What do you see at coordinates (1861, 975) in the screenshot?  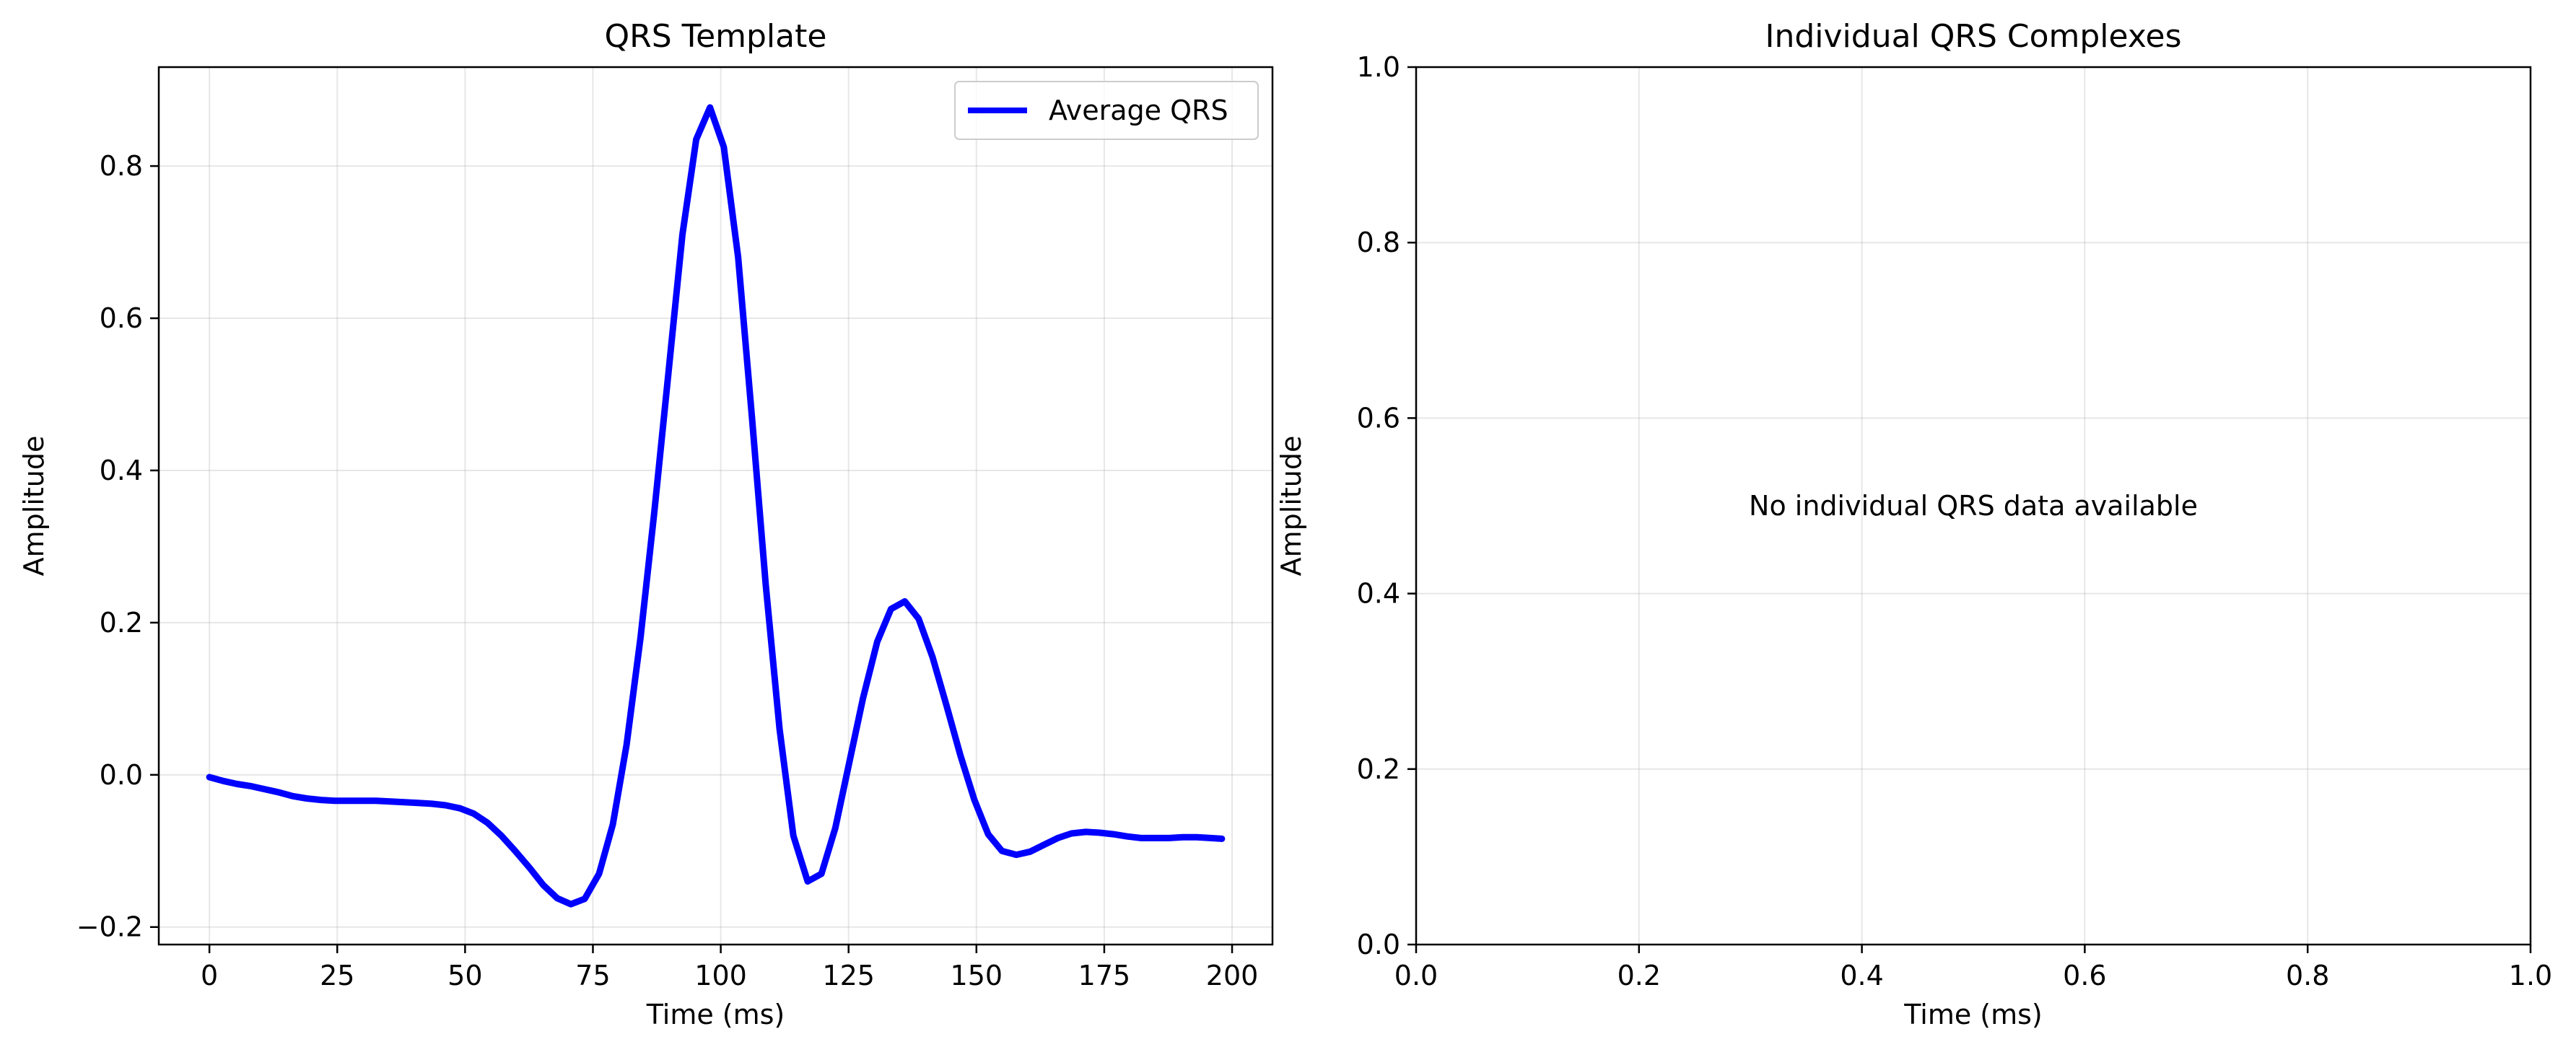 I see `x-tick-label: 0.4` at bounding box center [1861, 975].